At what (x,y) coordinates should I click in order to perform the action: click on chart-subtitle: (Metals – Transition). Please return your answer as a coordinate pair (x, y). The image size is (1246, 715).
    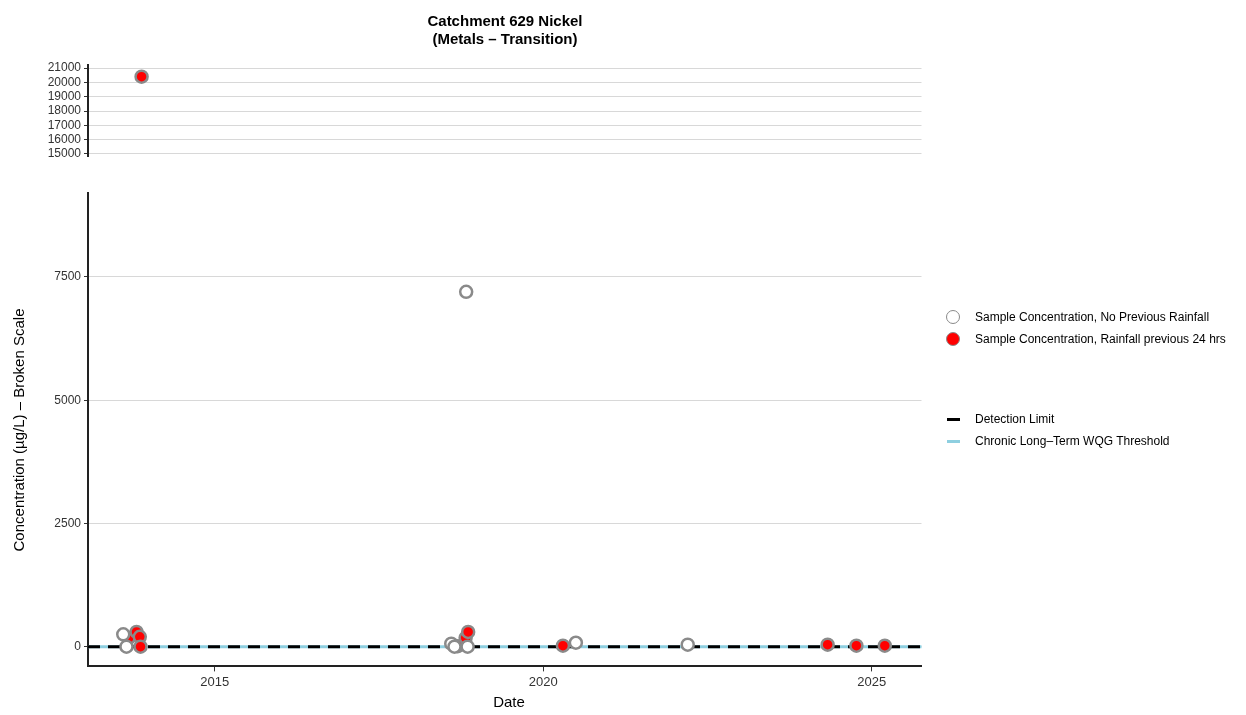
    Looking at the image, I should click on (505, 38).